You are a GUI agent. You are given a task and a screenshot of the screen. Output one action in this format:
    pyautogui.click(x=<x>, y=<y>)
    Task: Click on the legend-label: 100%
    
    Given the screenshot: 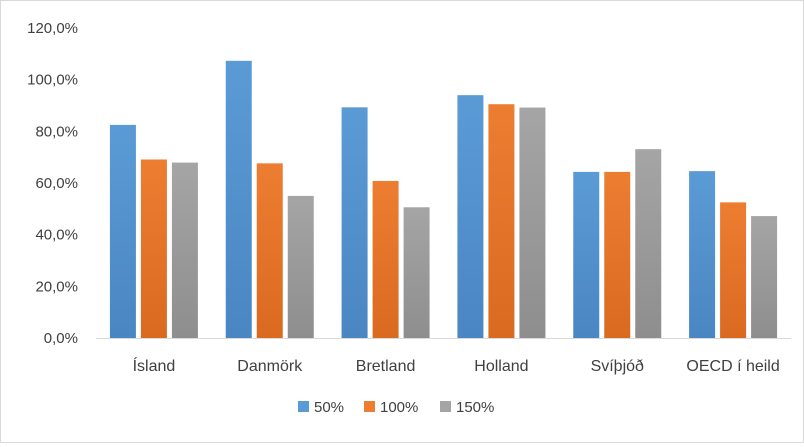 What is the action you would take?
    pyautogui.click(x=399, y=407)
    